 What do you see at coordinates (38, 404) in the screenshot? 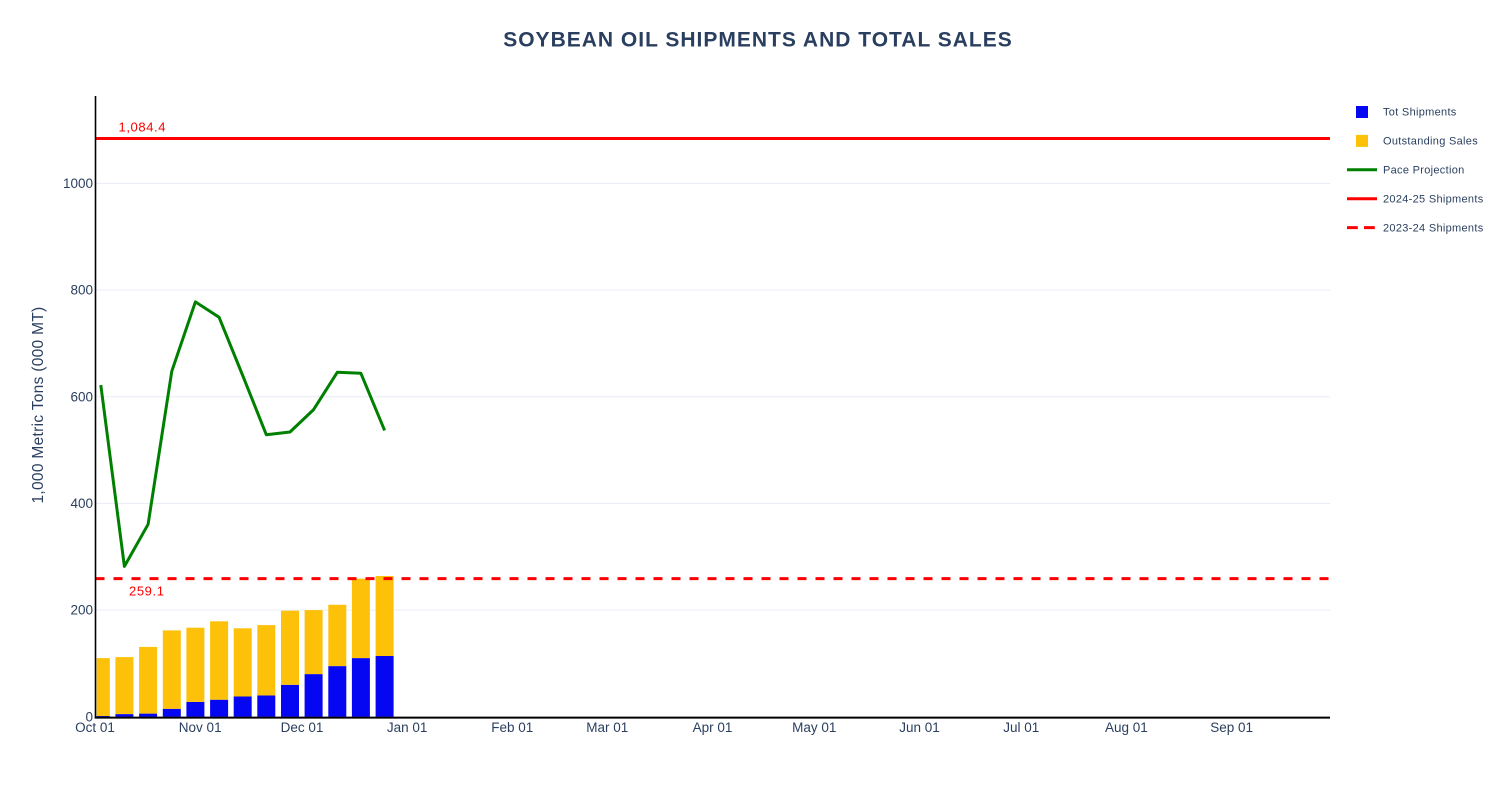
I see `svg-text: 1,000 Metric Tons (000 MT)` at bounding box center [38, 404].